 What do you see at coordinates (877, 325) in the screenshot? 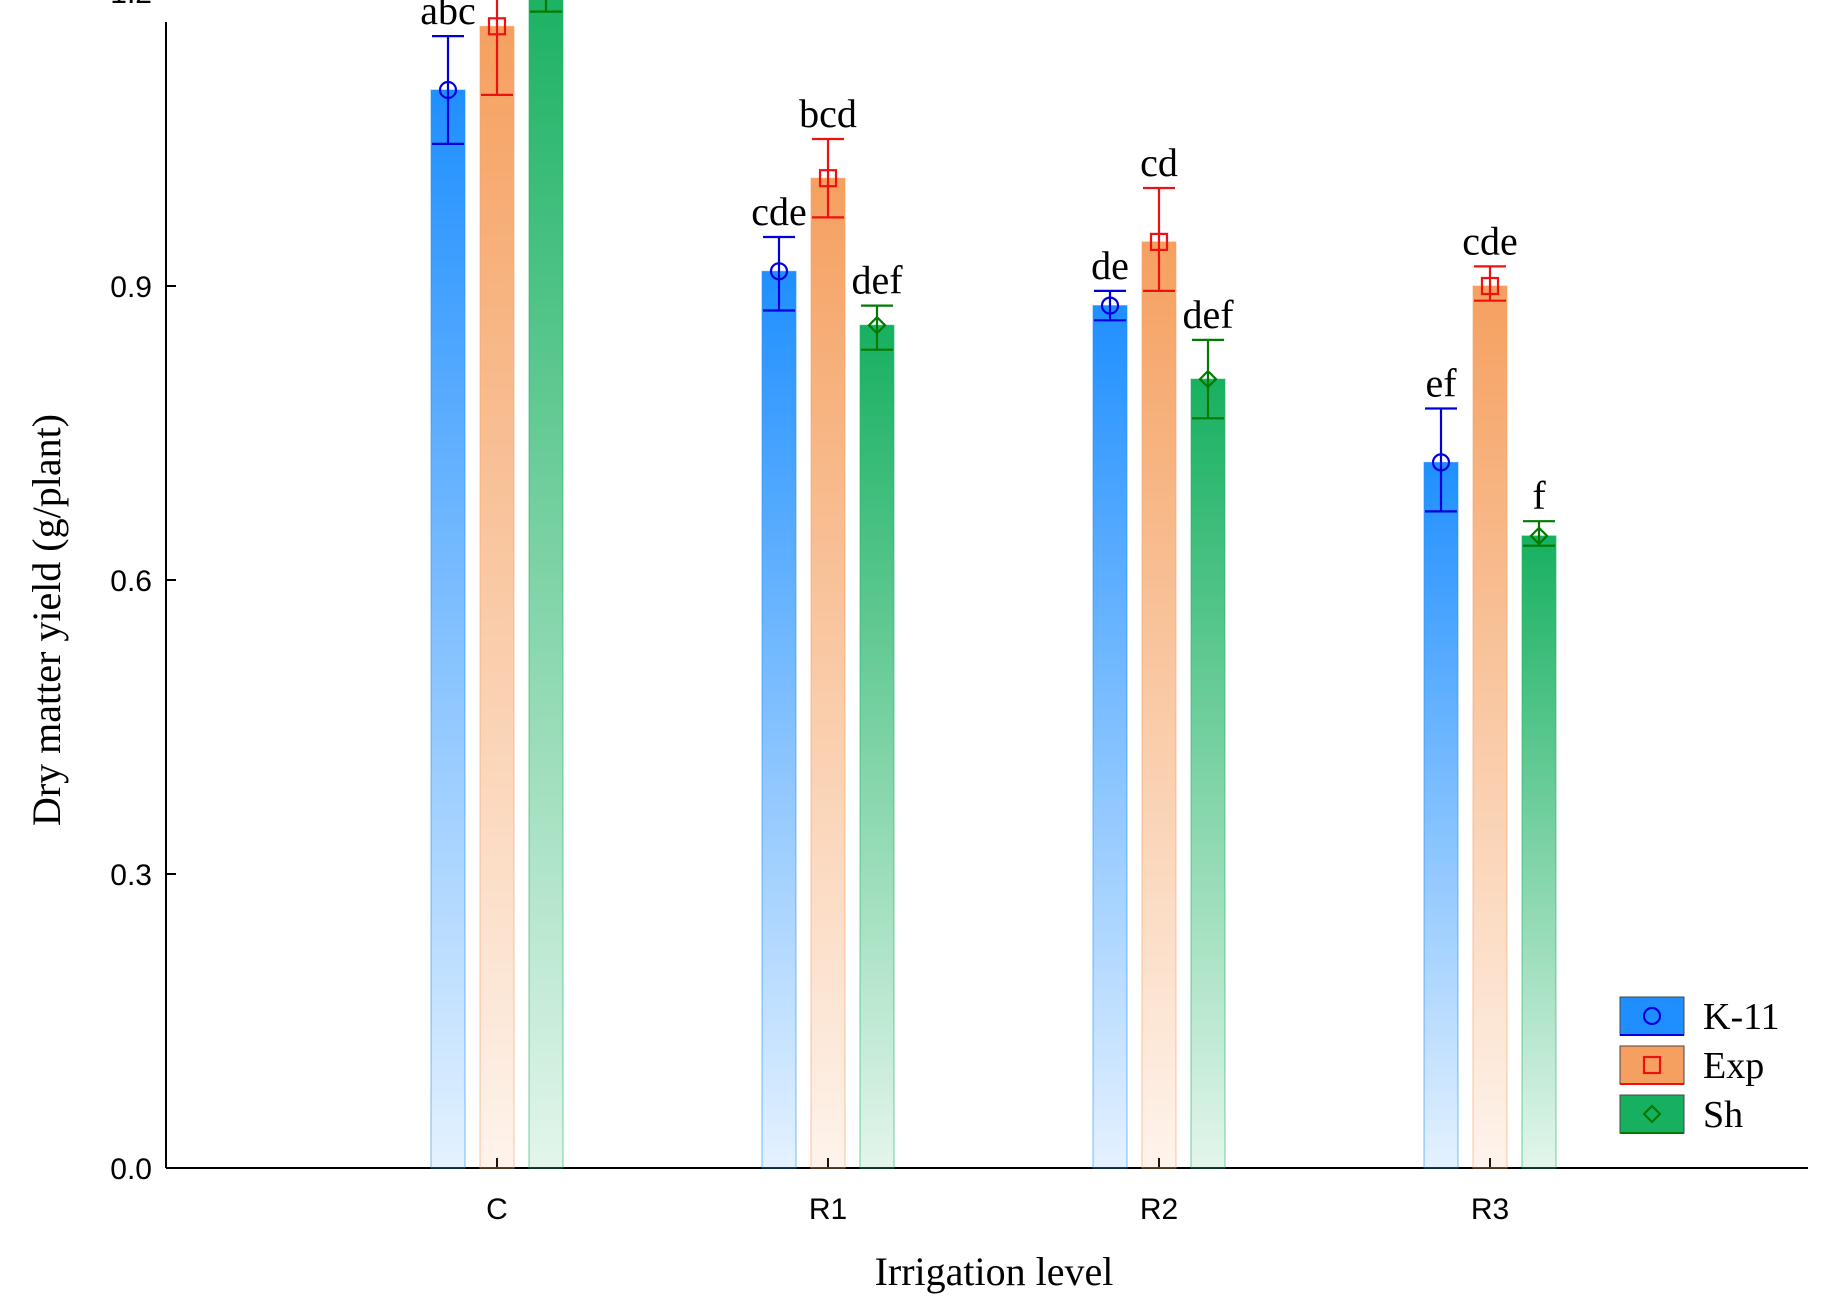
I see `marker-Sh-R1` at bounding box center [877, 325].